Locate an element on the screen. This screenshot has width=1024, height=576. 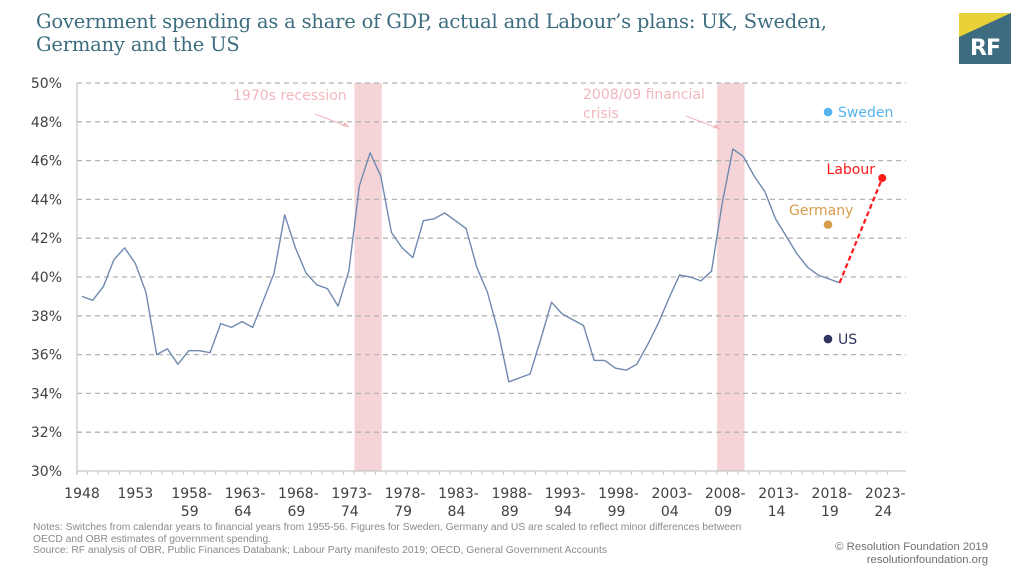
sweden-label: Sweden is located at coordinates (865, 113).